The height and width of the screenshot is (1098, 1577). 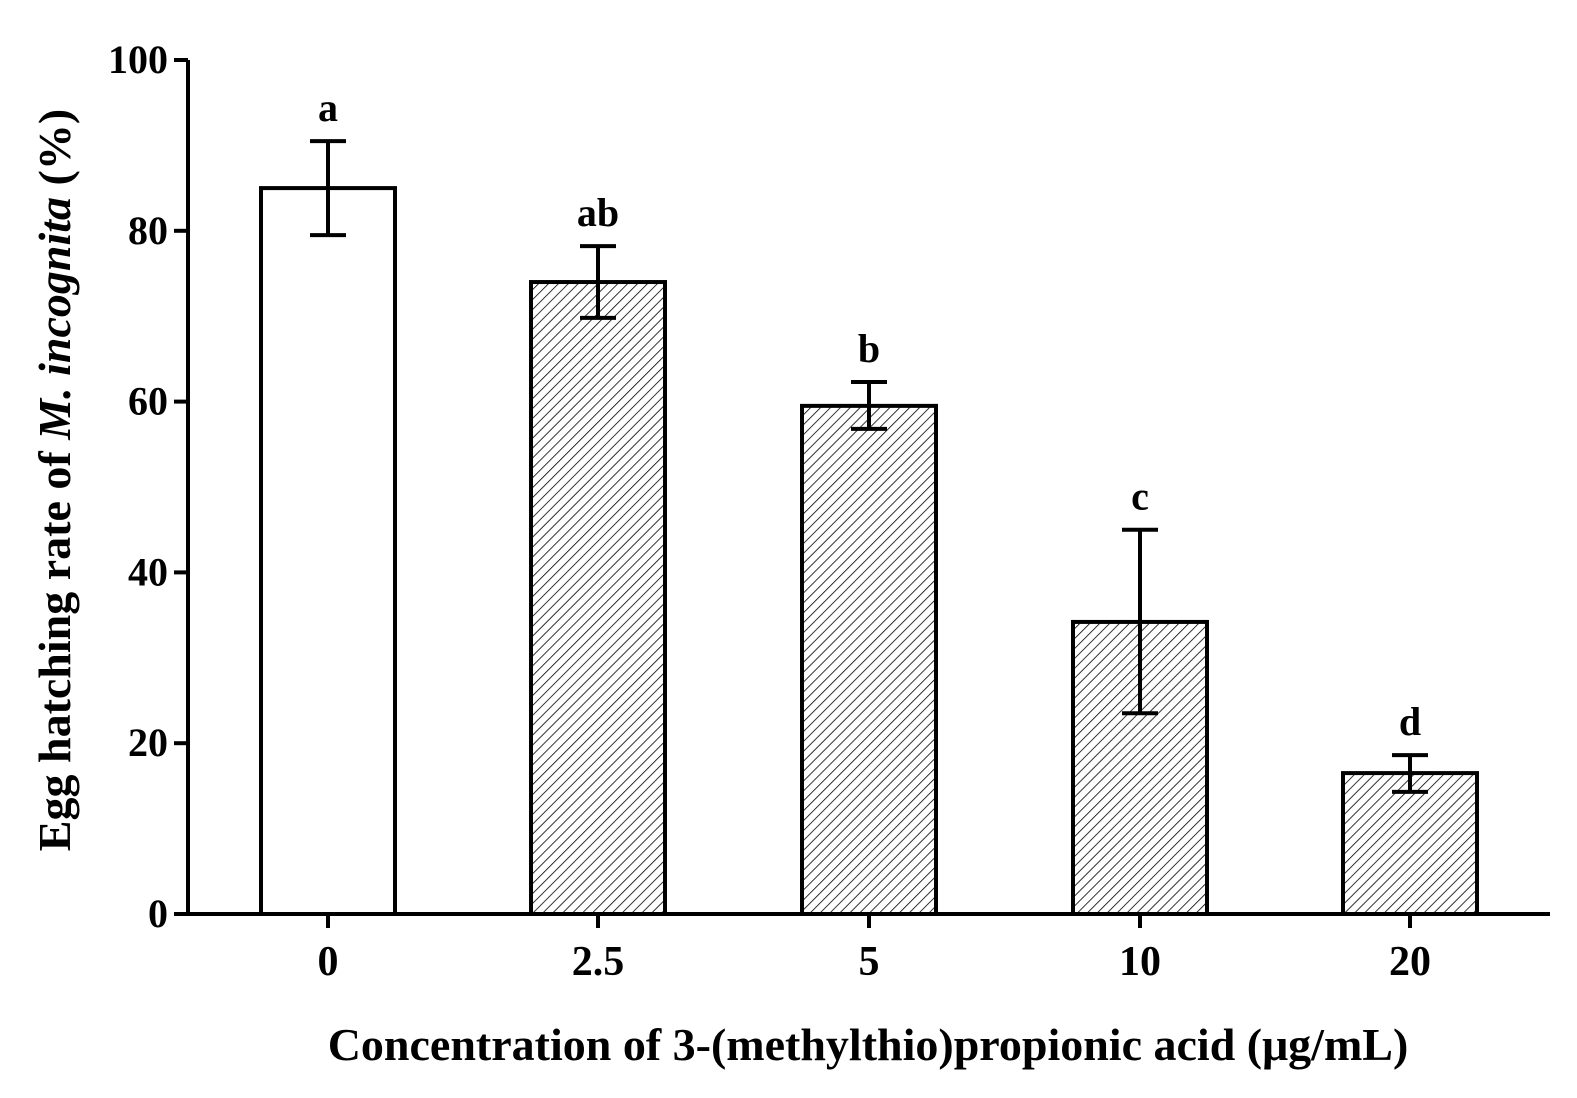 What do you see at coordinates (138, 59) in the screenshot?
I see `y-tick-label-100: 100` at bounding box center [138, 59].